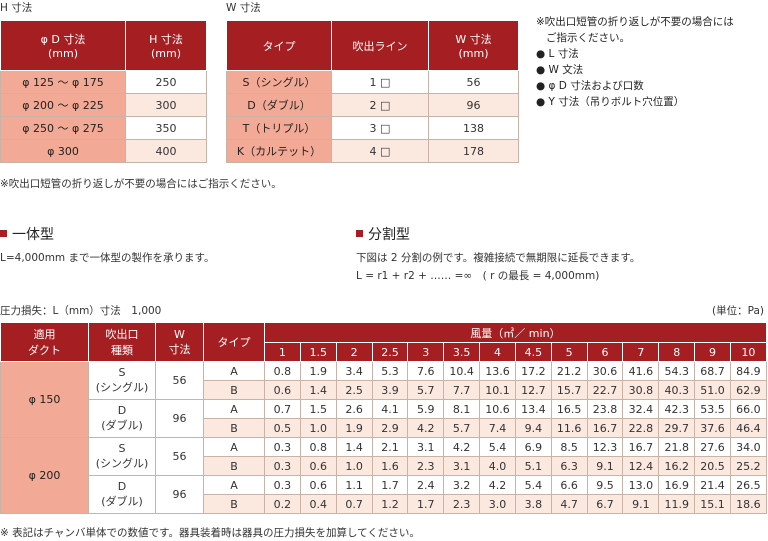 The image size is (768, 541). What do you see at coordinates (179, 456) in the screenshot?
I see `w-size-cell: 56` at bounding box center [179, 456].